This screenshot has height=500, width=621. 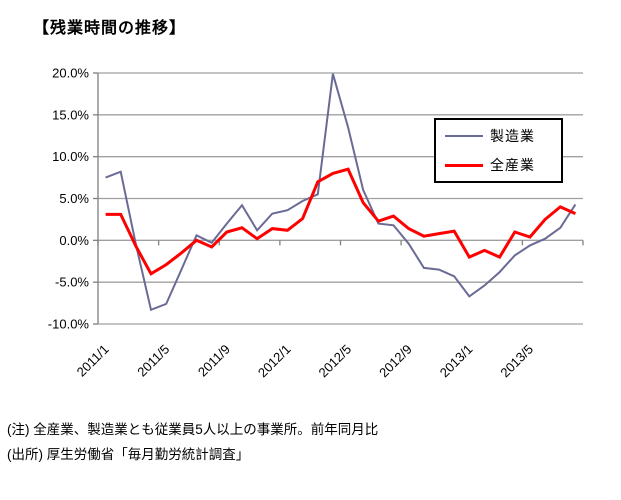 What do you see at coordinates (516, 361) in the screenshot?
I see `x-axis-label: 2013/5` at bounding box center [516, 361].